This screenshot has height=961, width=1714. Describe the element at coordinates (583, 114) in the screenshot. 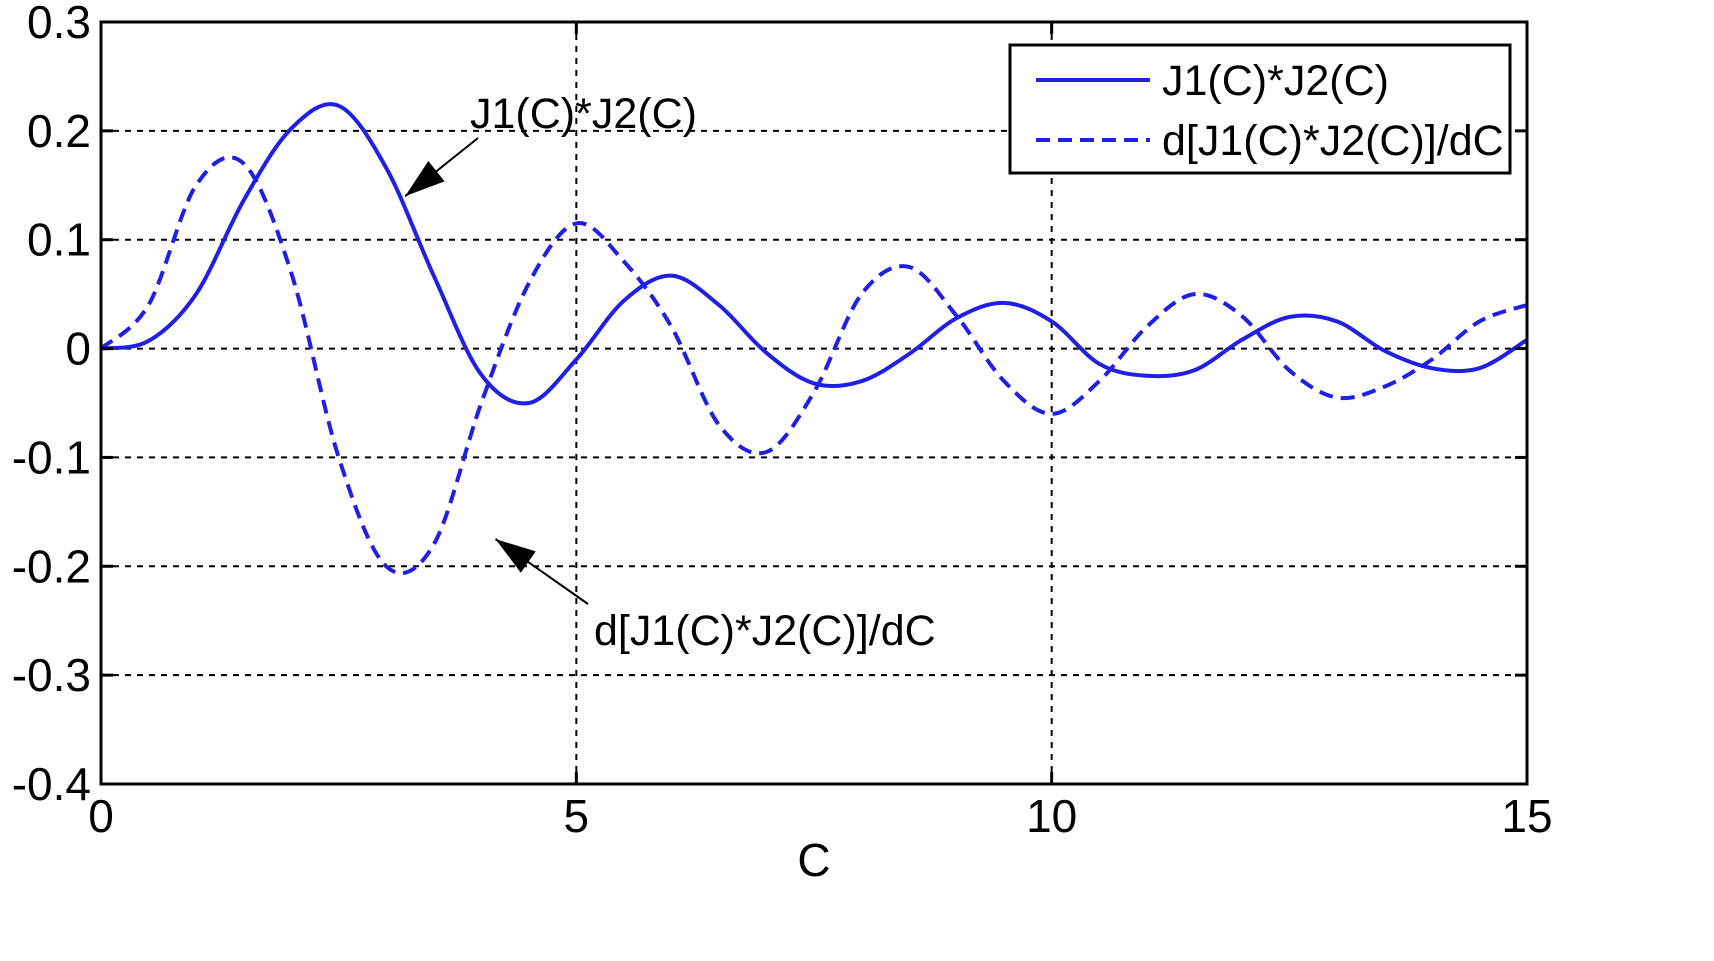

I see `annotation-label: J1(C)*J2(C)` at that location.